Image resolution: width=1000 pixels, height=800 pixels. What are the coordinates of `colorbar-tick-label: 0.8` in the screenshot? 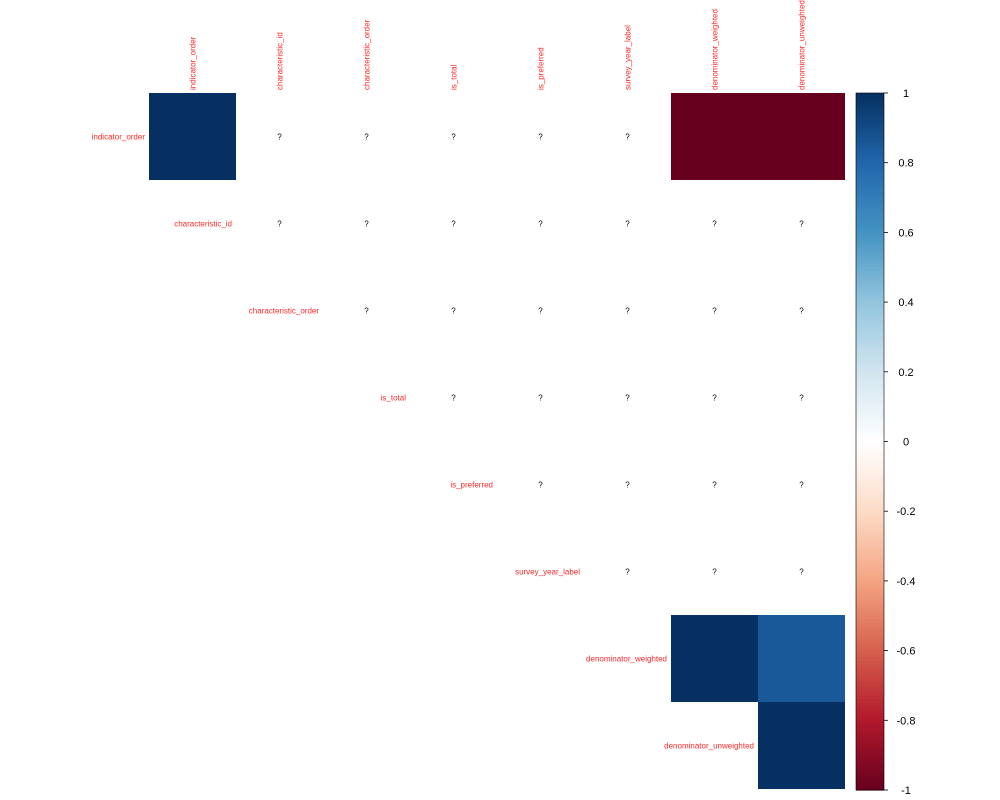 It's located at (905, 164).